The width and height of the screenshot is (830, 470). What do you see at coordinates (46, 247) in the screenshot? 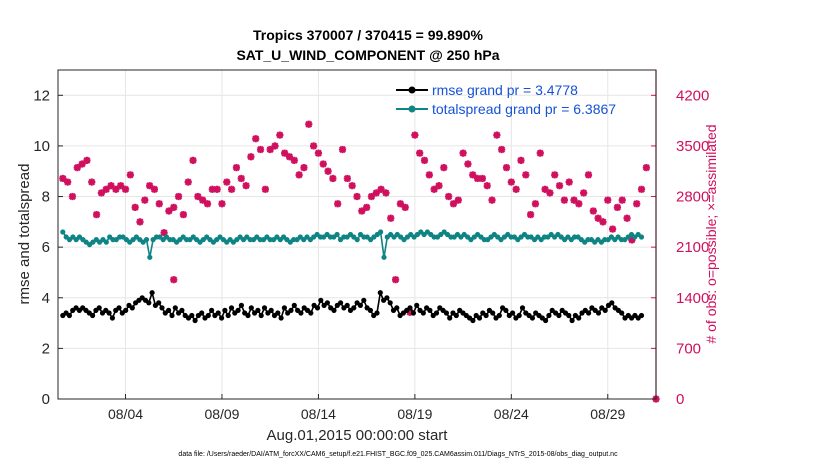
I see `left-tick-label: 6` at bounding box center [46, 247].